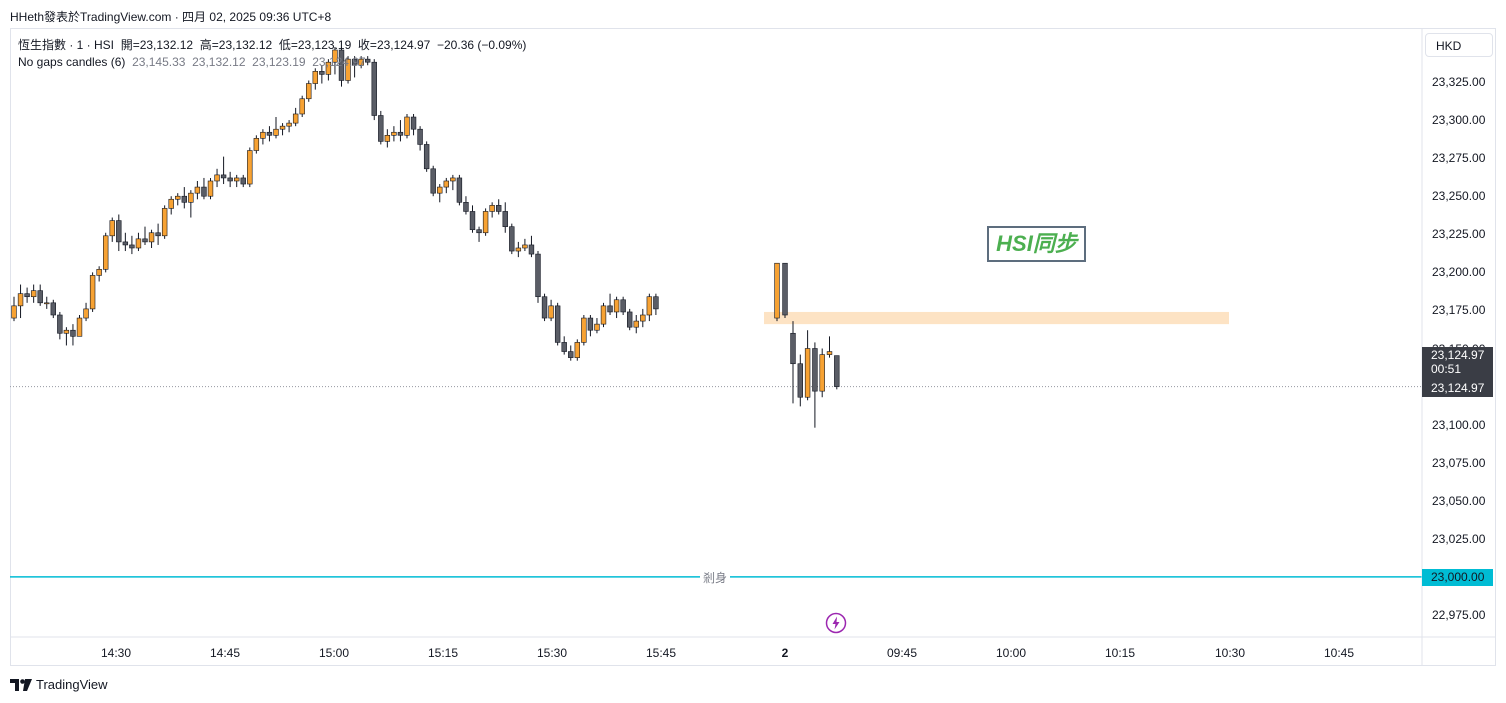 The image size is (1506, 703). Describe the element at coordinates (1036, 244) in the screenshot. I see `hsi-text-annotation: HSI同步` at that location.